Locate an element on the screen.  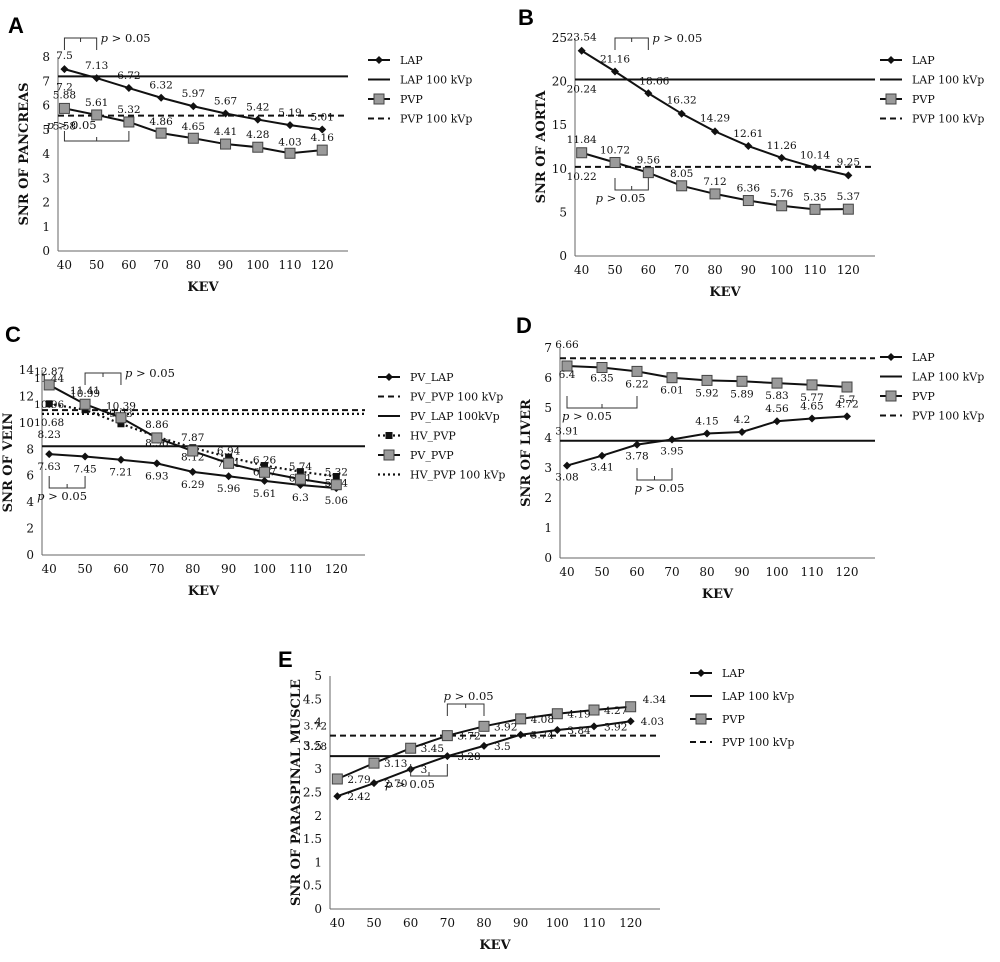
data-label: 5.89 is located at coordinates (741, 394).